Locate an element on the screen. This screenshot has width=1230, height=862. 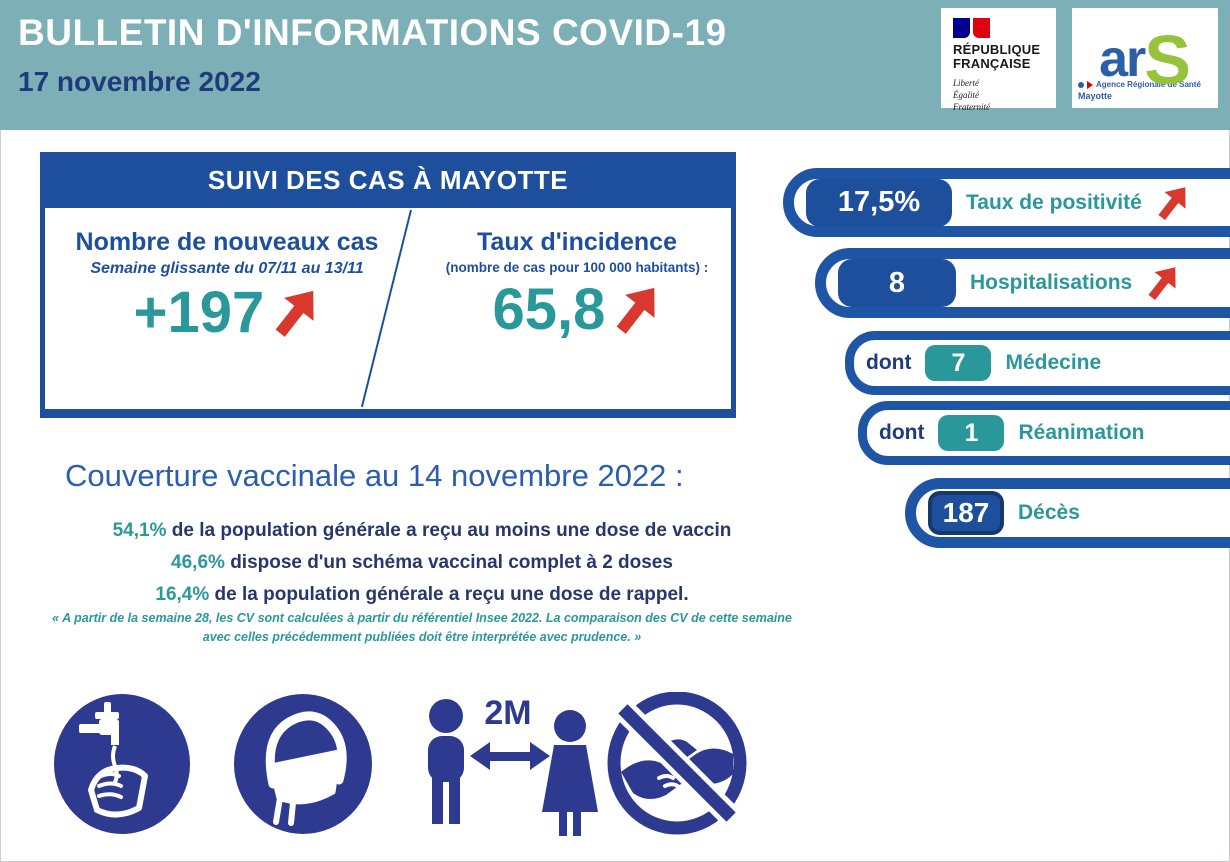
stat-pill-positivity: 17,5% Taux de positivité is located at coordinates (1006, 202).